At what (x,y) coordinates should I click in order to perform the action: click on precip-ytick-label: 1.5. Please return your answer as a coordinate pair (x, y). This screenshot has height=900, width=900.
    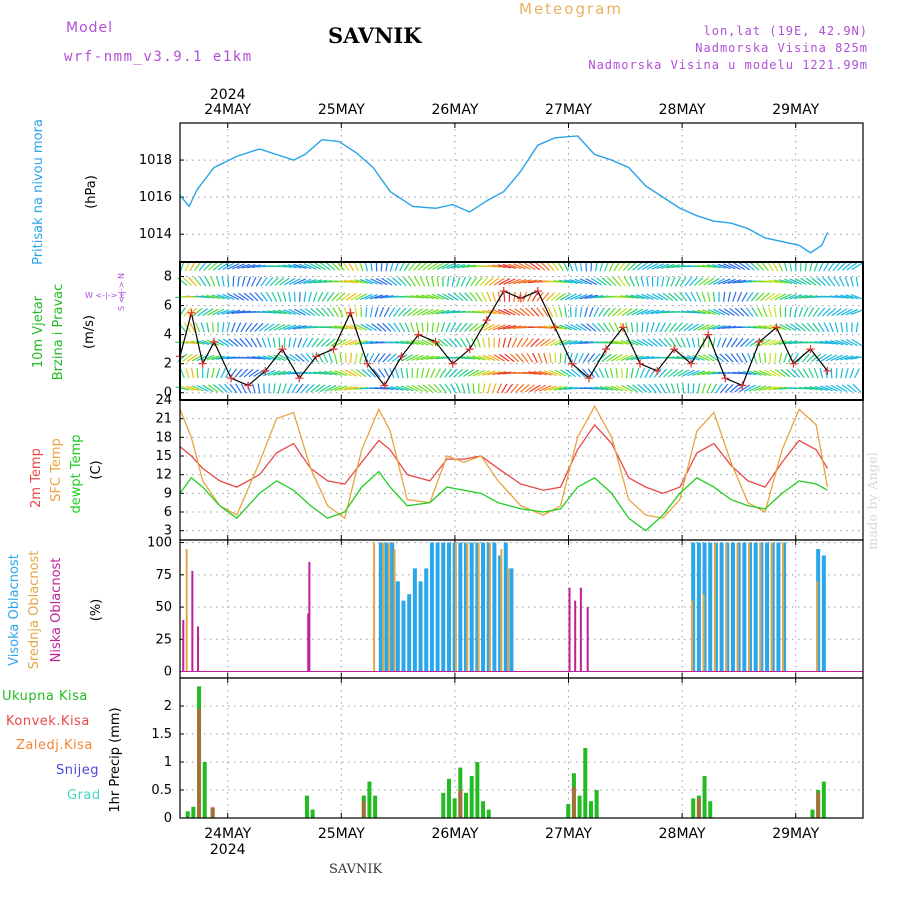
    Looking at the image, I should click on (161, 734).